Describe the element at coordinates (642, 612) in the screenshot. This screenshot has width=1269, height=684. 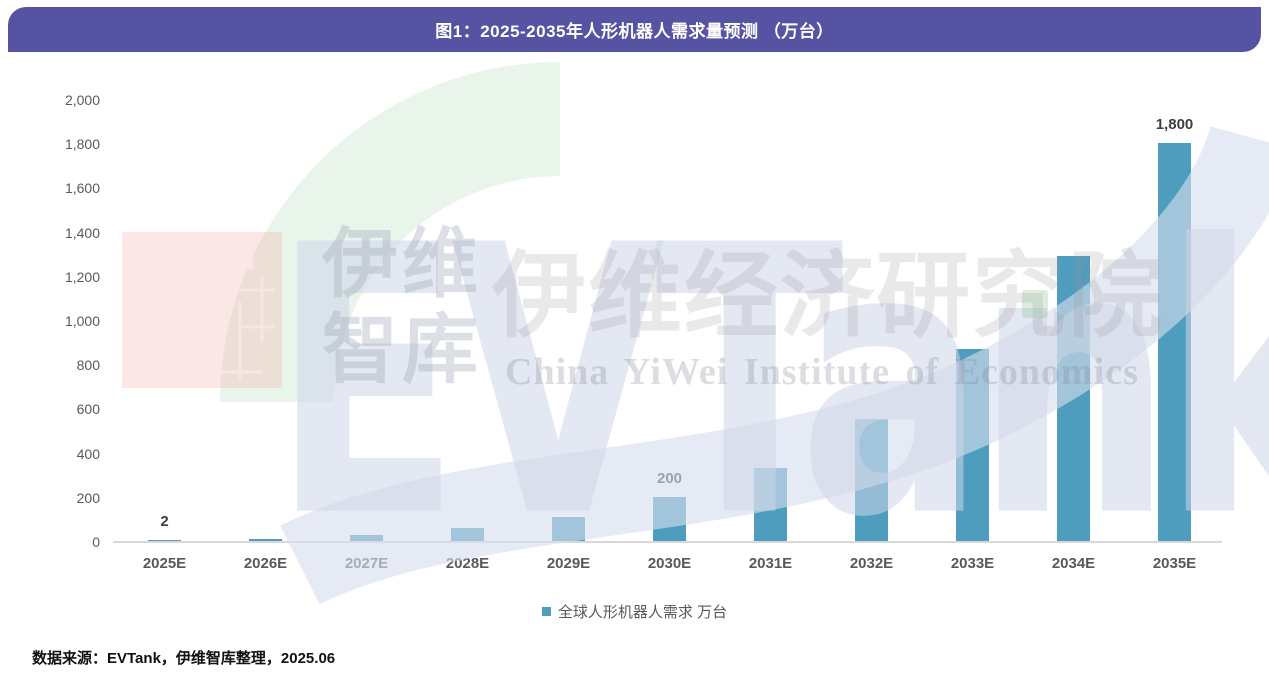
I see `legend-label: 全球人形机器人需求 万台` at that location.